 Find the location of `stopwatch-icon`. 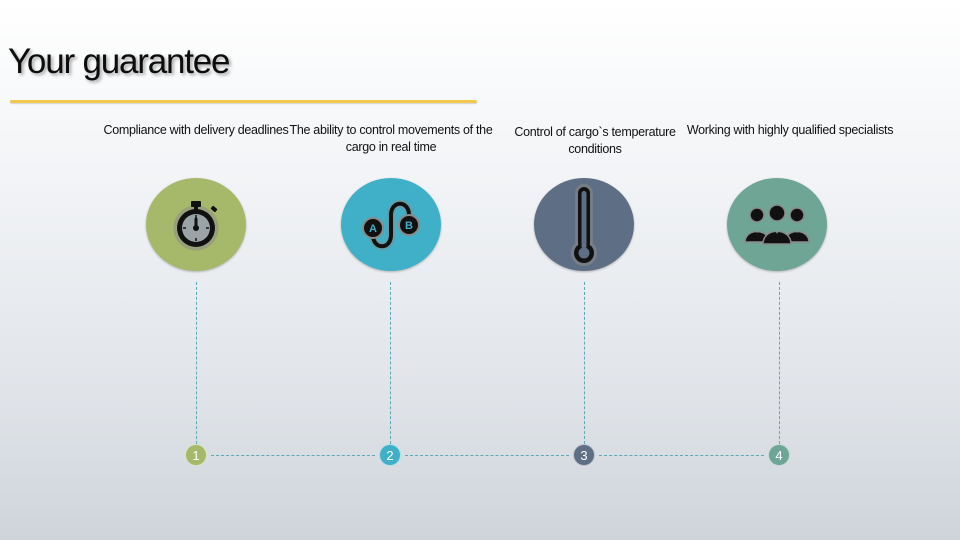

stopwatch-icon is located at coordinates (196, 225).